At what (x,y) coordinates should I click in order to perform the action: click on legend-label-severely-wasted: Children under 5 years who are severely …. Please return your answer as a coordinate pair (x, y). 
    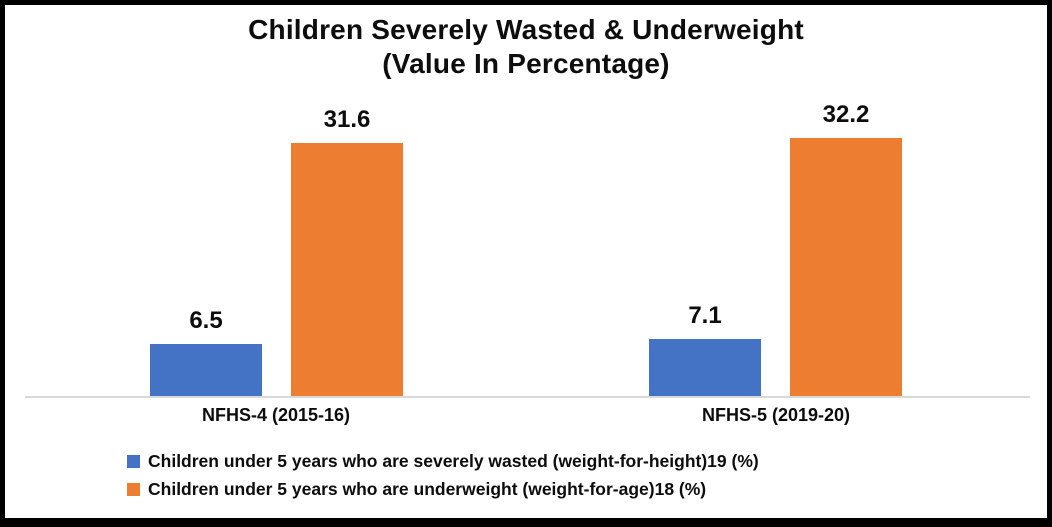
    Looking at the image, I should click on (453, 461).